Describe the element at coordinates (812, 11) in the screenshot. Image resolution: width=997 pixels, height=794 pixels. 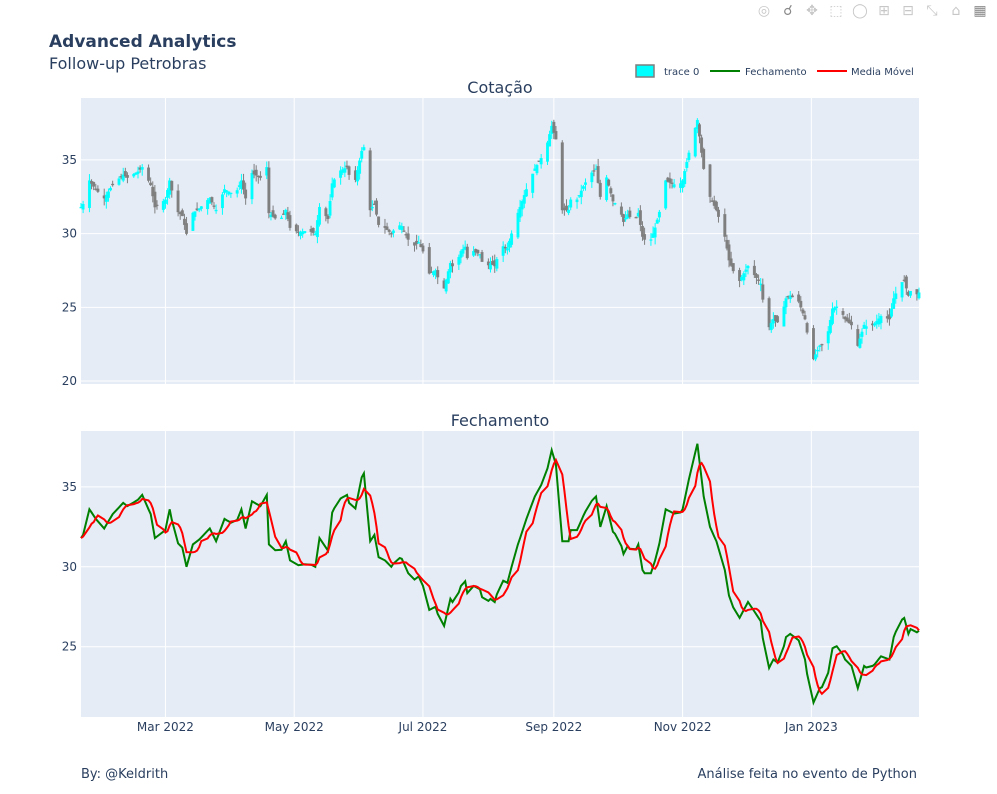
I see `pan-icon: ✥` at that location.